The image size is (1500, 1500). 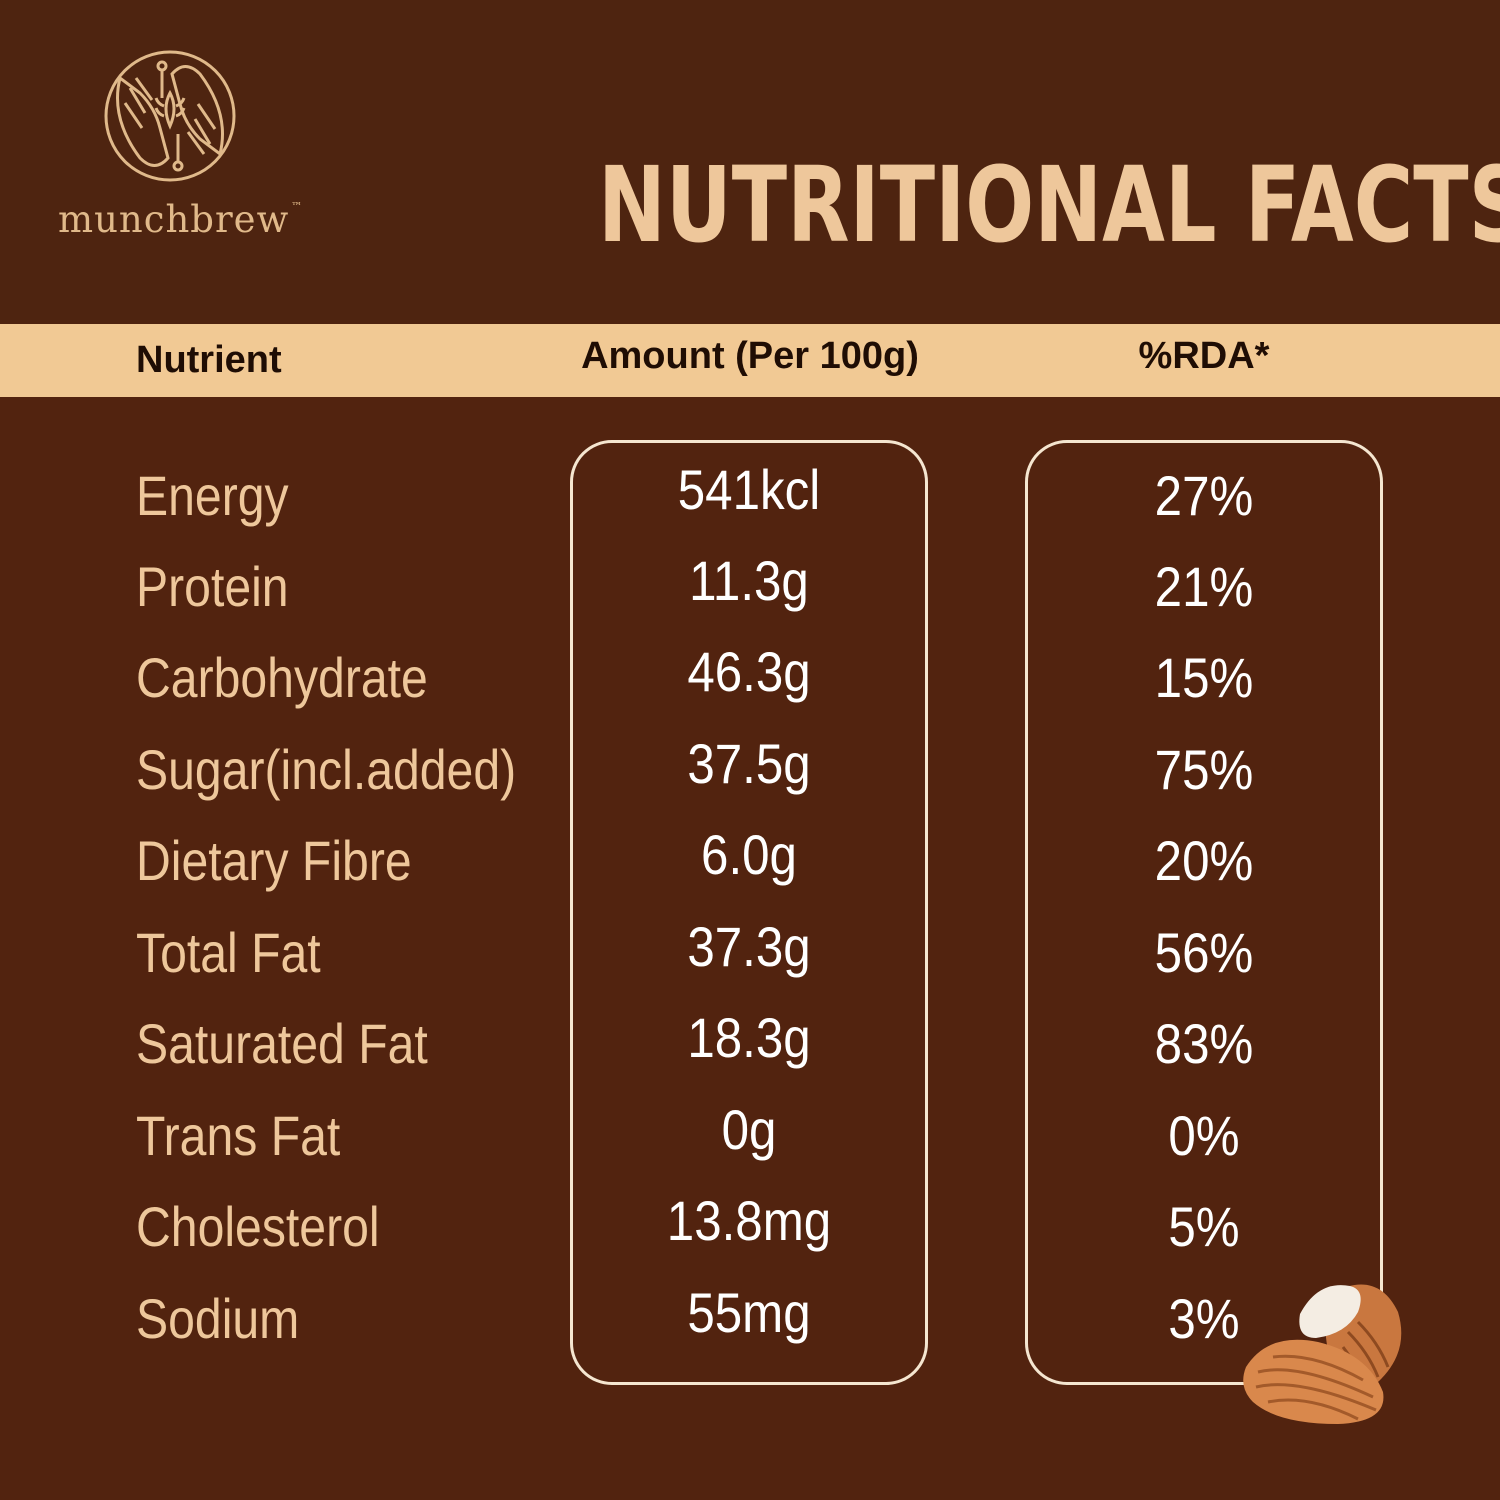 I want to click on table-row: Carbohydrate 46.3g 15%, so click(x=750, y=678).